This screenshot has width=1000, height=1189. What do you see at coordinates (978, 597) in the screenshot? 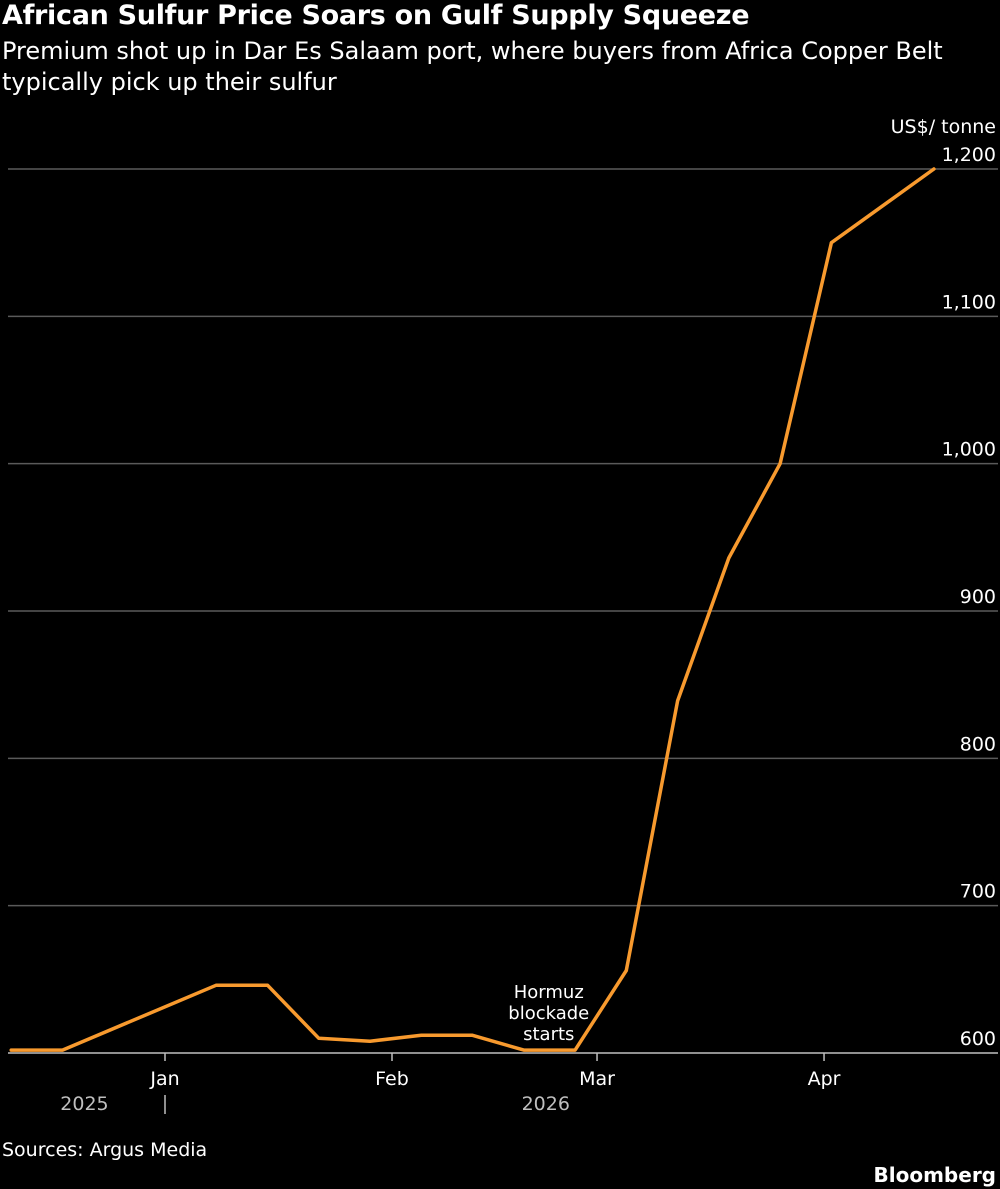
I see `y-tick-label: 900` at bounding box center [978, 597].